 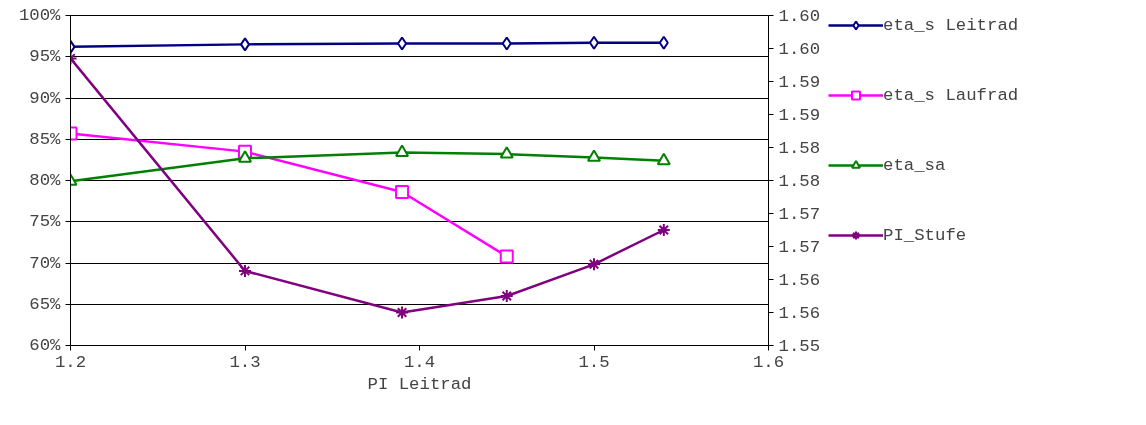 I want to click on y-tick-label: 60%, so click(x=45, y=345).